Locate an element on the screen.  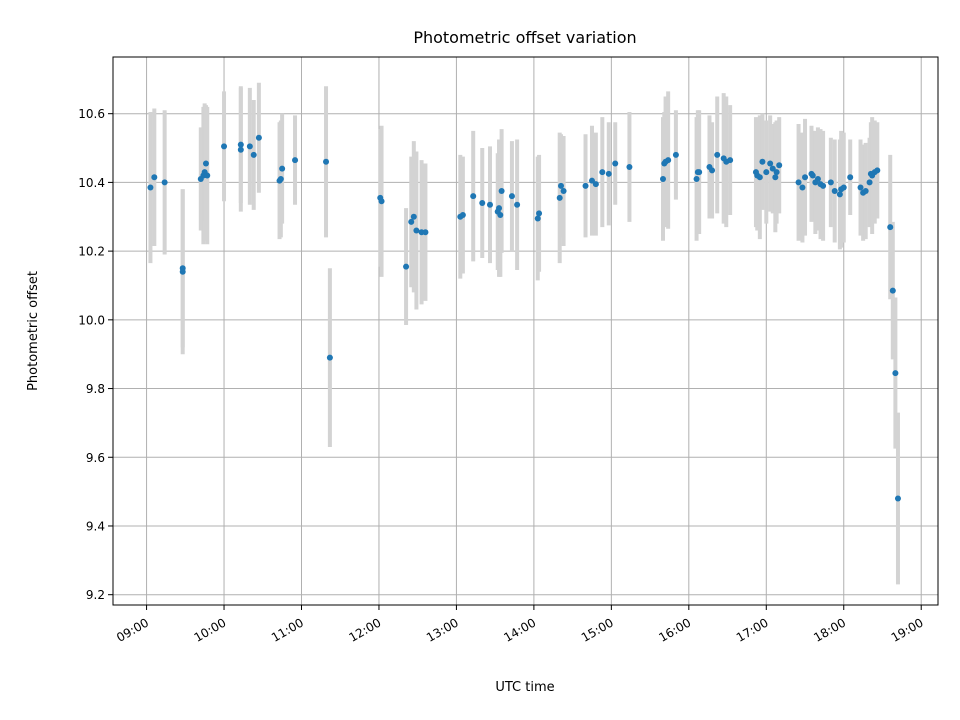
y-tick-label: 10.2 is located at coordinates (91, 252).